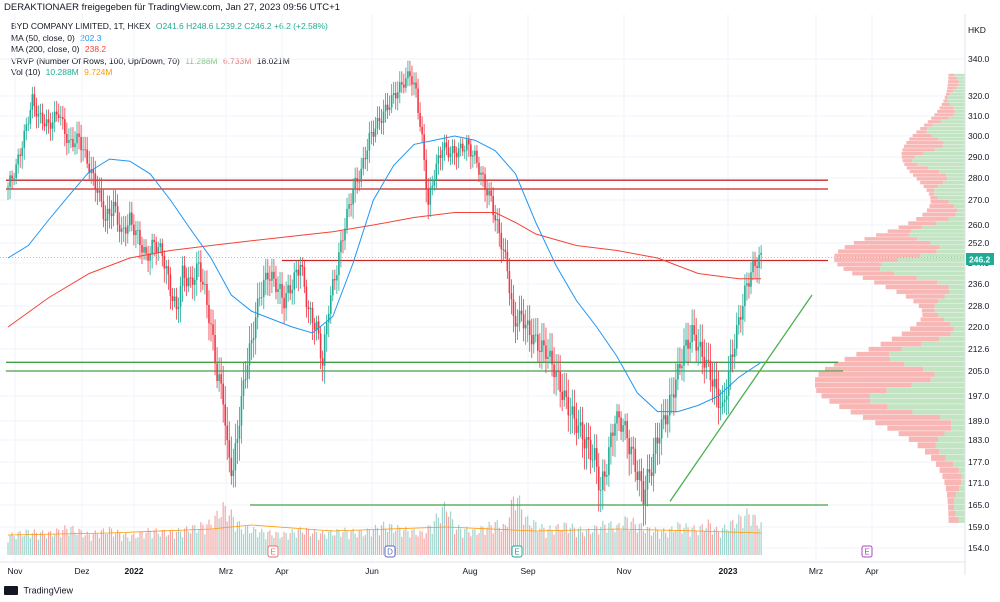 The height and width of the screenshot is (602, 1000). Describe the element at coordinates (169, 50) in the screenshot. I see `legend-ma200-row: MA (200, close, 0) 238.2` at that location.